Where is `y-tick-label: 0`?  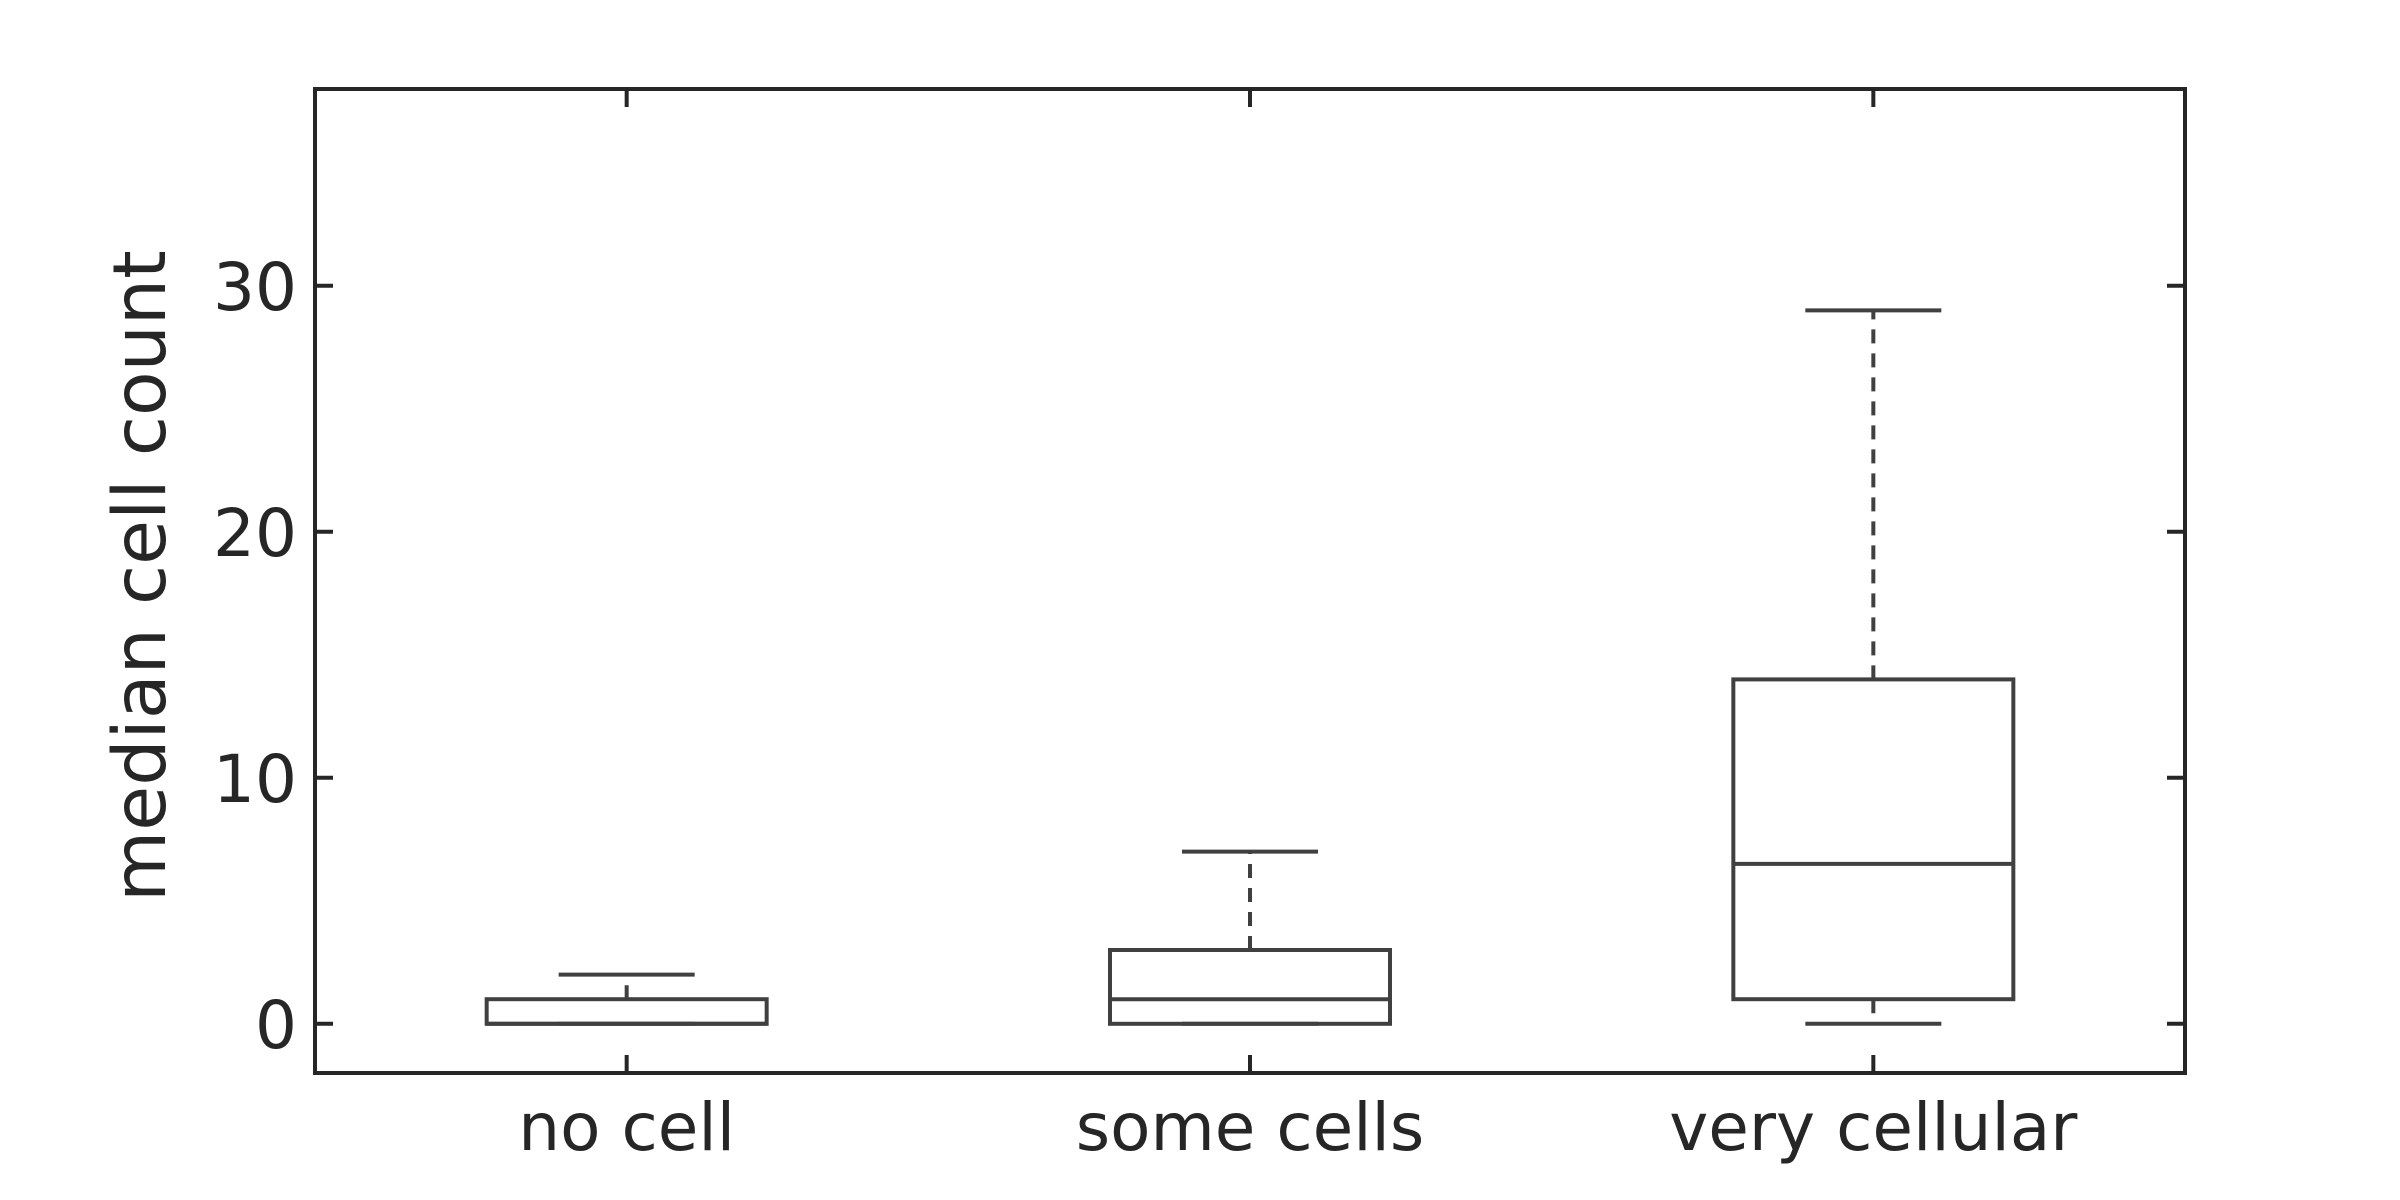
y-tick-label: 0 is located at coordinates (276, 1025).